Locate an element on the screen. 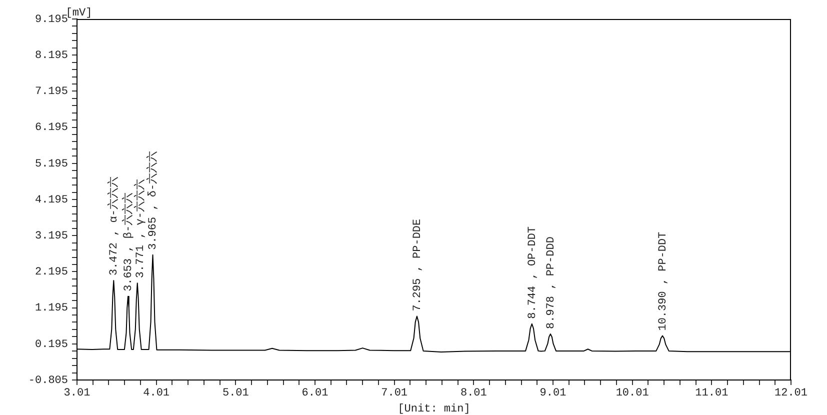 The image size is (827, 415). annotation: 3.653 , β-六六六 is located at coordinates (127, 242).